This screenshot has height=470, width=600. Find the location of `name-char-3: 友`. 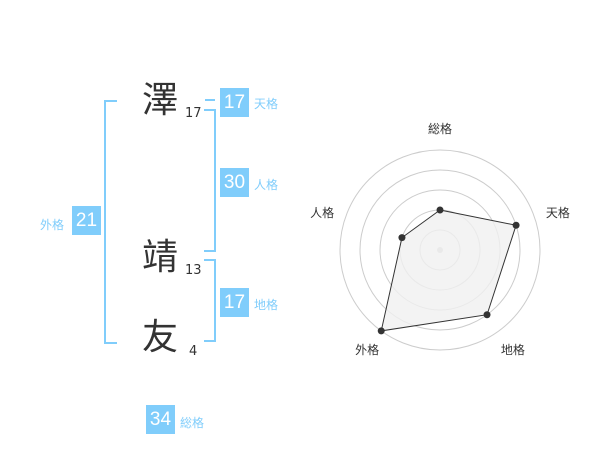

name-char-3: 友 is located at coordinates (160, 337).